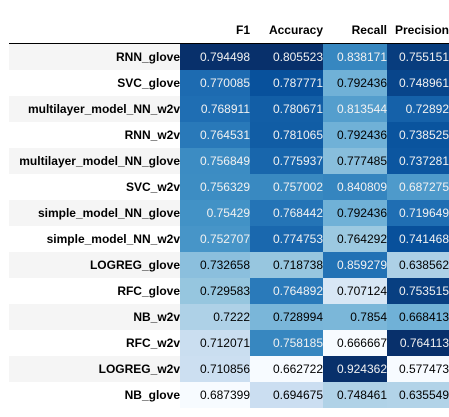 This screenshot has height=417, width=449. What do you see at coordinates (418, 135) in the screenshot?
I see `cell-precision: 0.738525` at bounding box center [418, 135].